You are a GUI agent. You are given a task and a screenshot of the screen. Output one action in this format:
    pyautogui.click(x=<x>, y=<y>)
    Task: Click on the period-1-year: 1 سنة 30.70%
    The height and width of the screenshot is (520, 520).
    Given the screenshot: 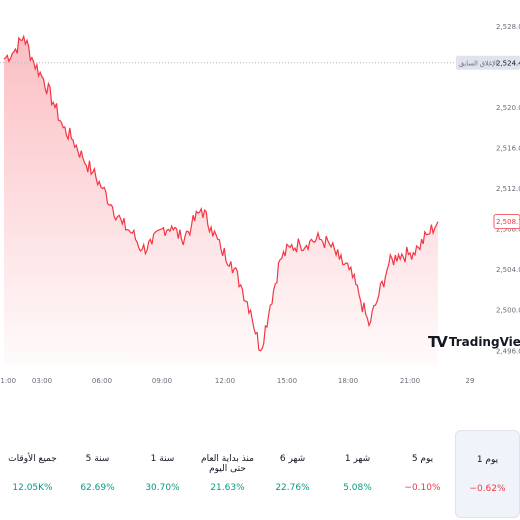 What is the action you would take?
    pyautogui.click(x=162, y=474)
    